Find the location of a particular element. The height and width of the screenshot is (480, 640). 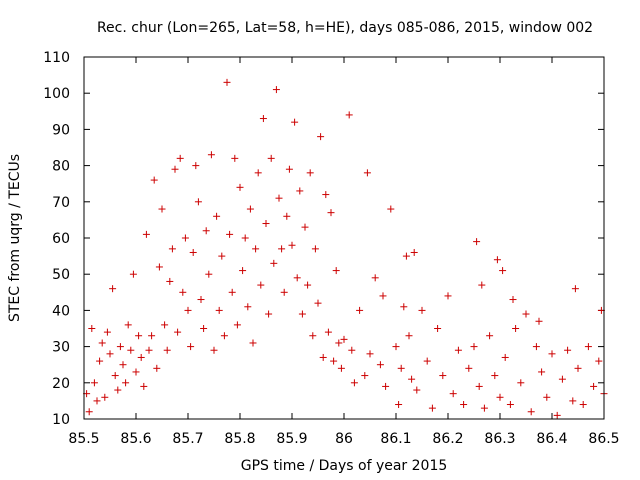

y-tick-label: 110 is located at coordinates (56, 58).